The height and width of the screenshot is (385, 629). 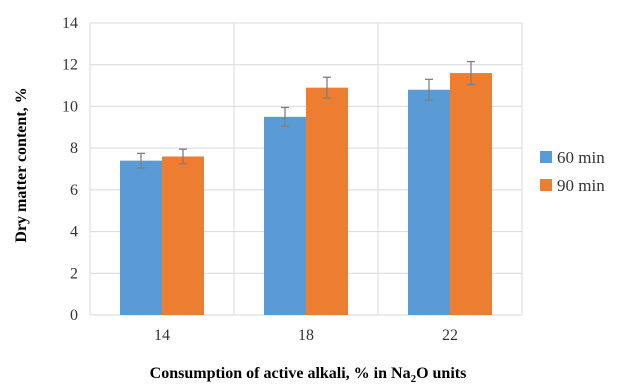 I want to click on y-tick-label-1: 2, so click(x=74, y=273).